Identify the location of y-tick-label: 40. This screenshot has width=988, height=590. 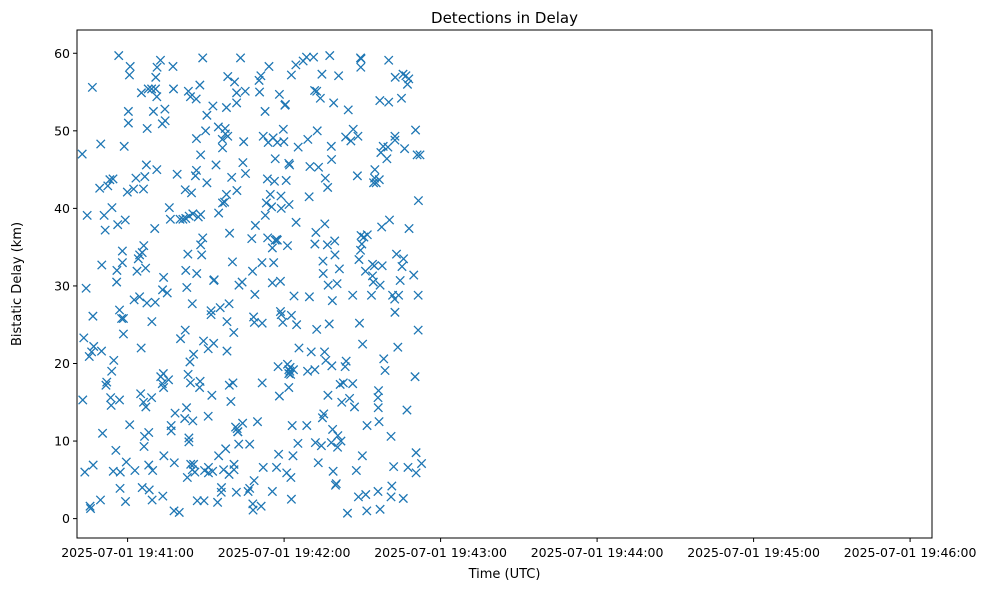
(62, 208).